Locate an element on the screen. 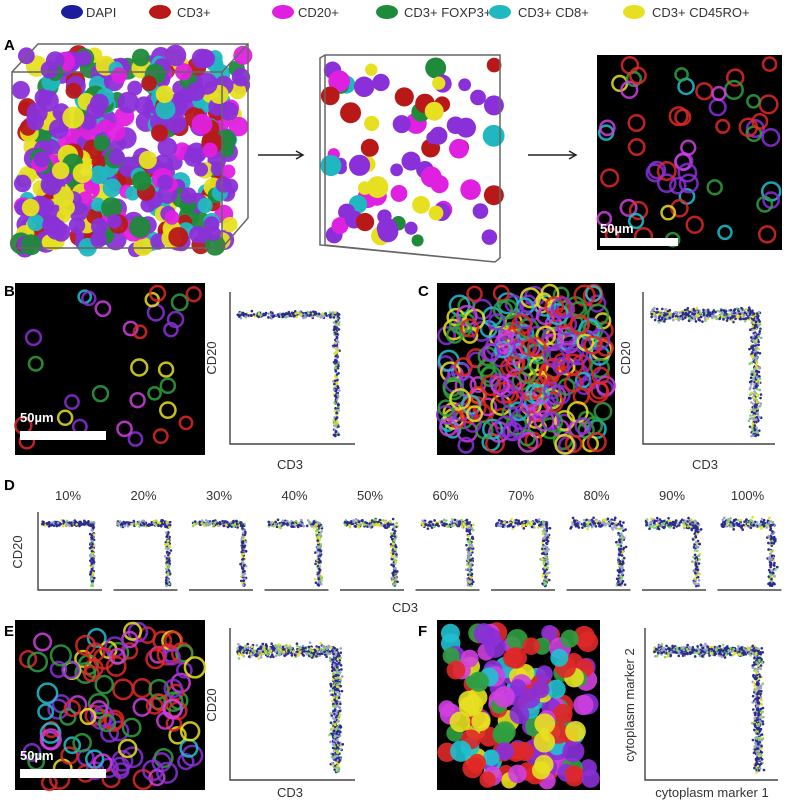 This screenshot has height=802, width=800. legend-label: CD3+ FOXP3+ is located at coordinates (447, 12).